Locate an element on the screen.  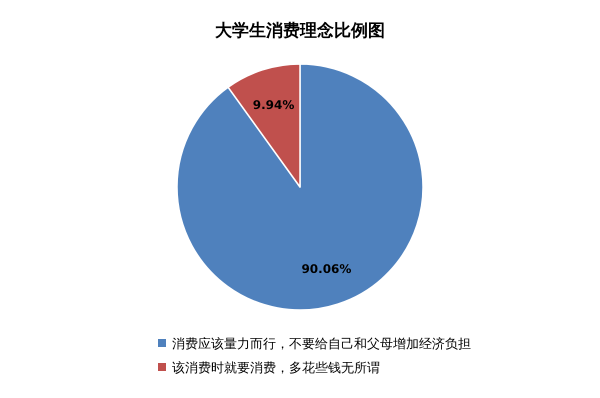
chart-title: 大学生消费理念比例图 is located at coordinates (300, 31).